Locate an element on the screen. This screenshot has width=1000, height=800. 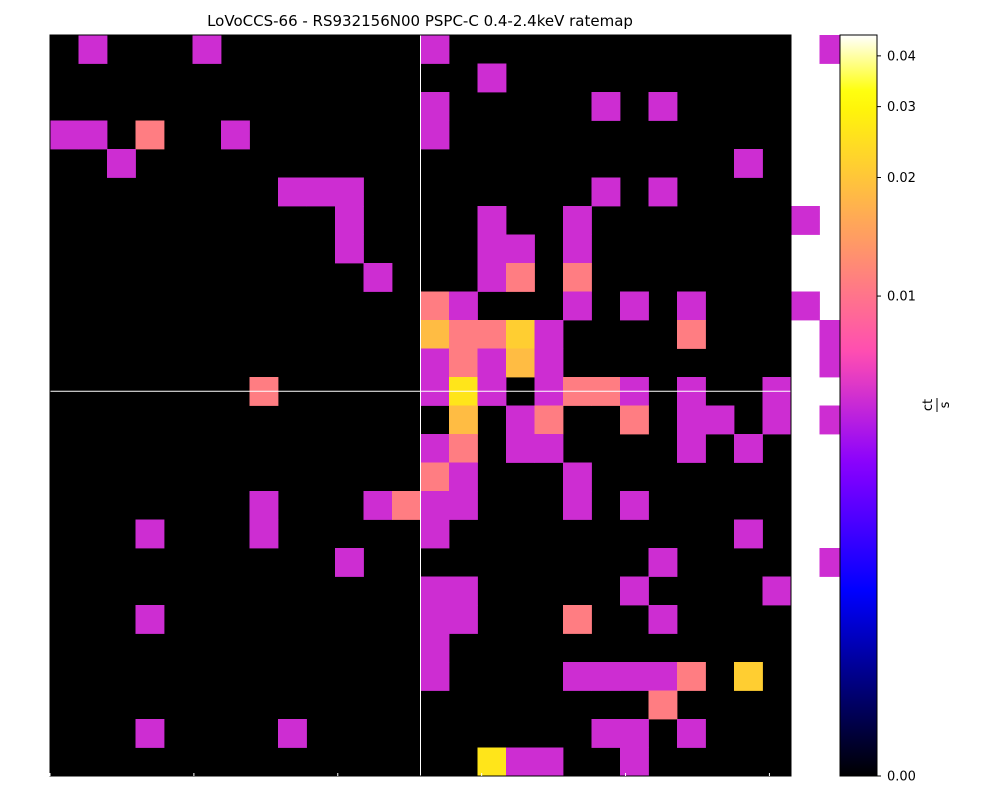
colorbar-units: ct s is located at coordinates (937, 405).